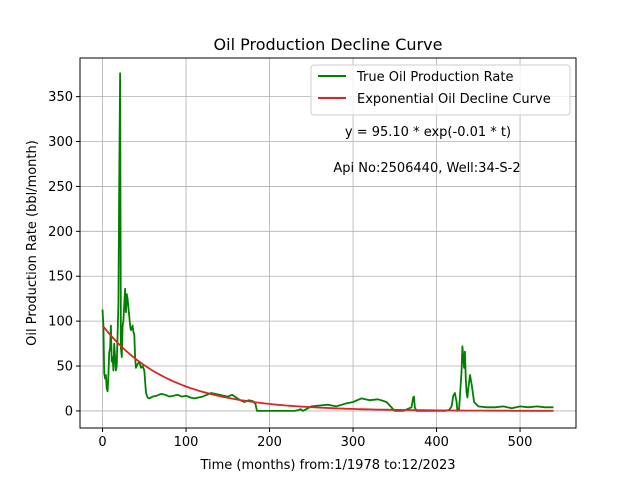 Image resolution: width=640 pixels, height=480 pixels. Describe the element at coordinates (60, 142) in the screenshot. I see `y-tick-label: 300` at that location.